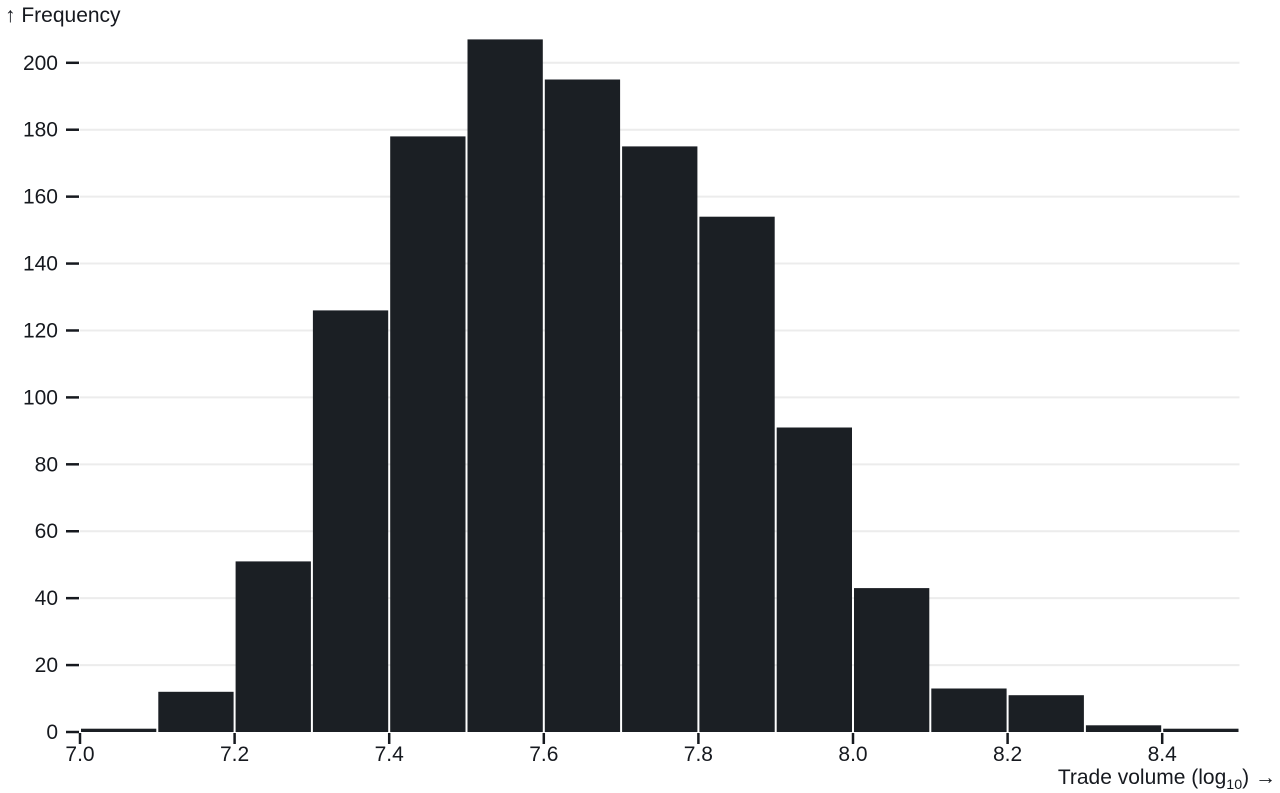  What do you see at coordinates (40, 130) in the screenshot?
I see `y-tick-label: 180` at bounding box center [40, 130].